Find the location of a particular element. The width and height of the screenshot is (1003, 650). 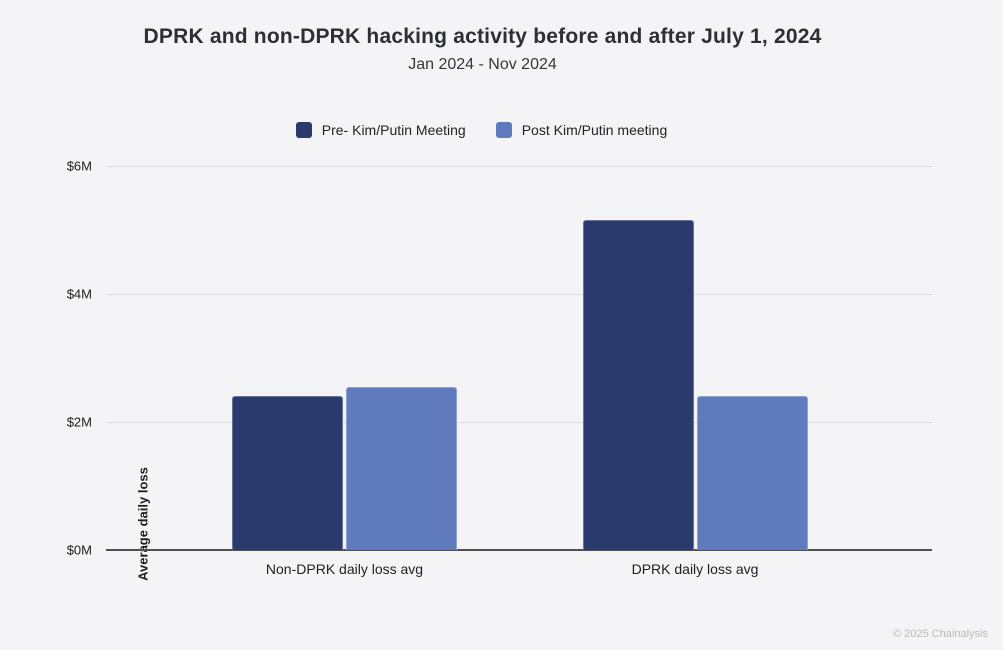

x-axis-line is located at coordinates (519, 550).